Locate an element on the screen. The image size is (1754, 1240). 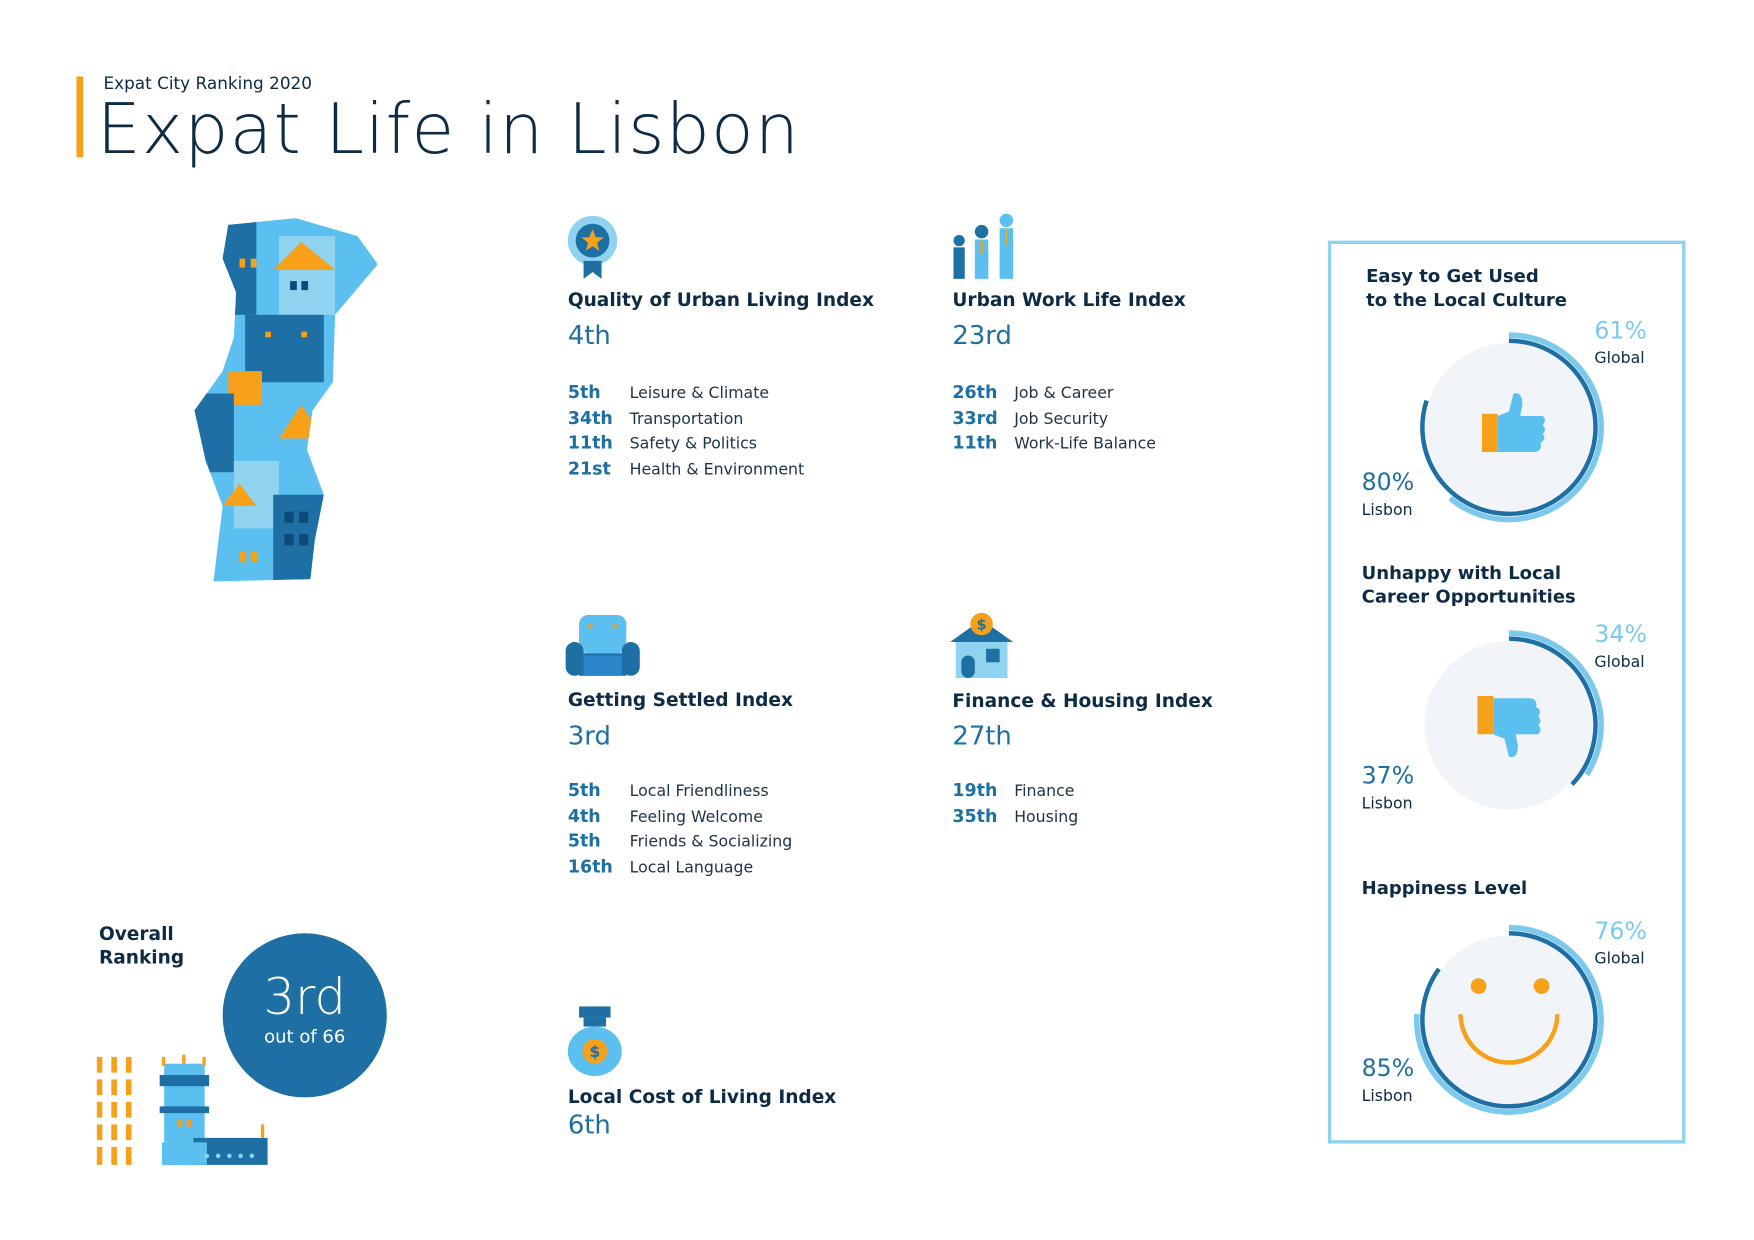
overall-label-line1: Overall is located at coordinates (136, 934).